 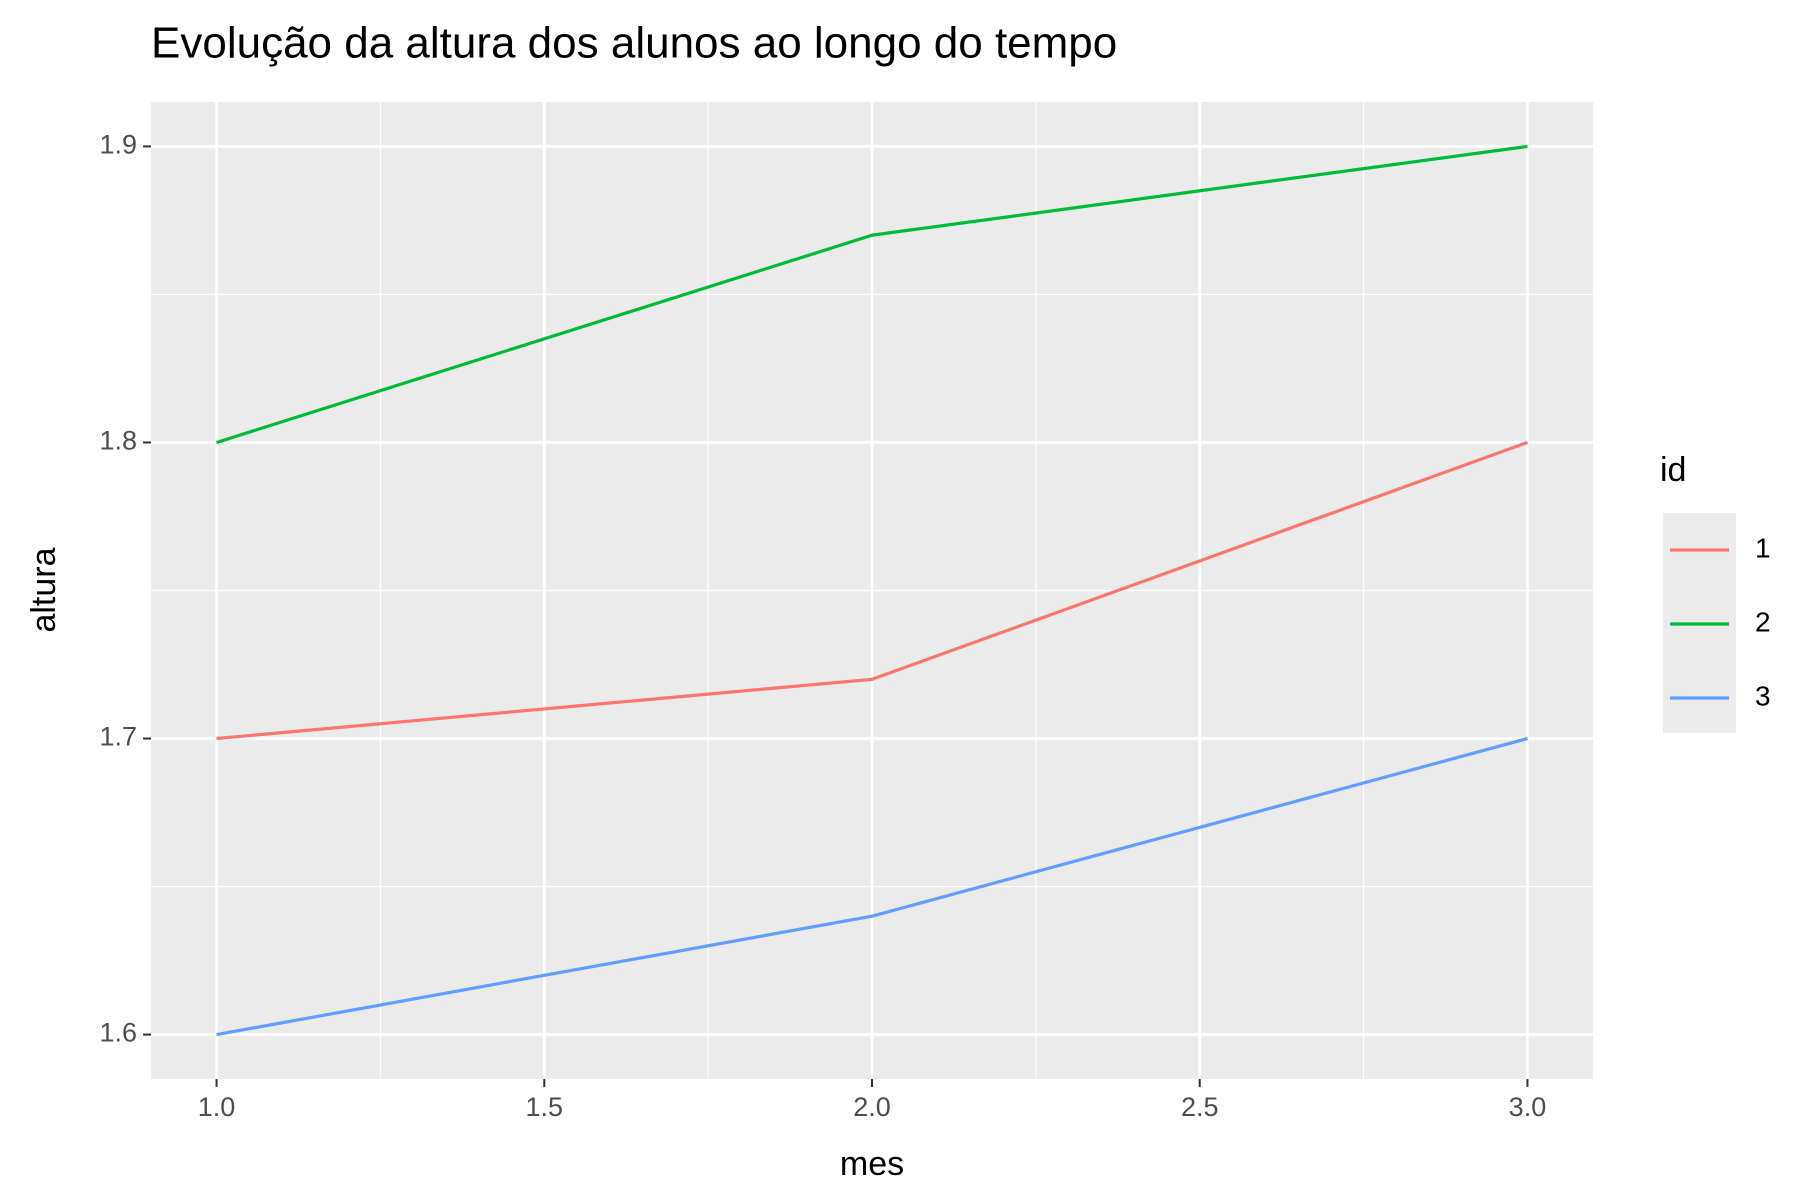 What do you see at coordinates (1763, 547) in the screenshot?
I see `legend-label: 1` at bounding box center [1763, 547].